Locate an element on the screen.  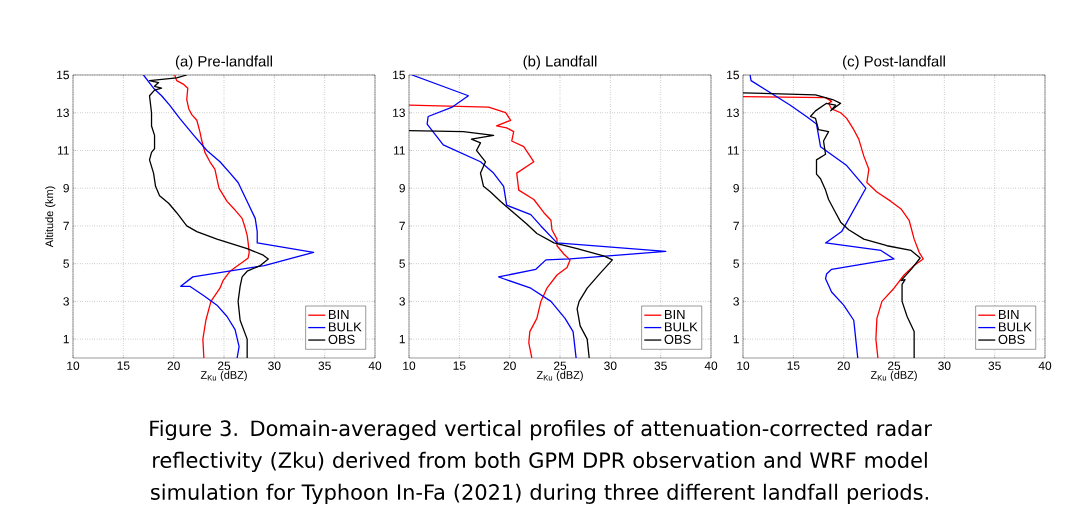
chart-title: (c) Post-landfall is located at coordinates (894, 62).